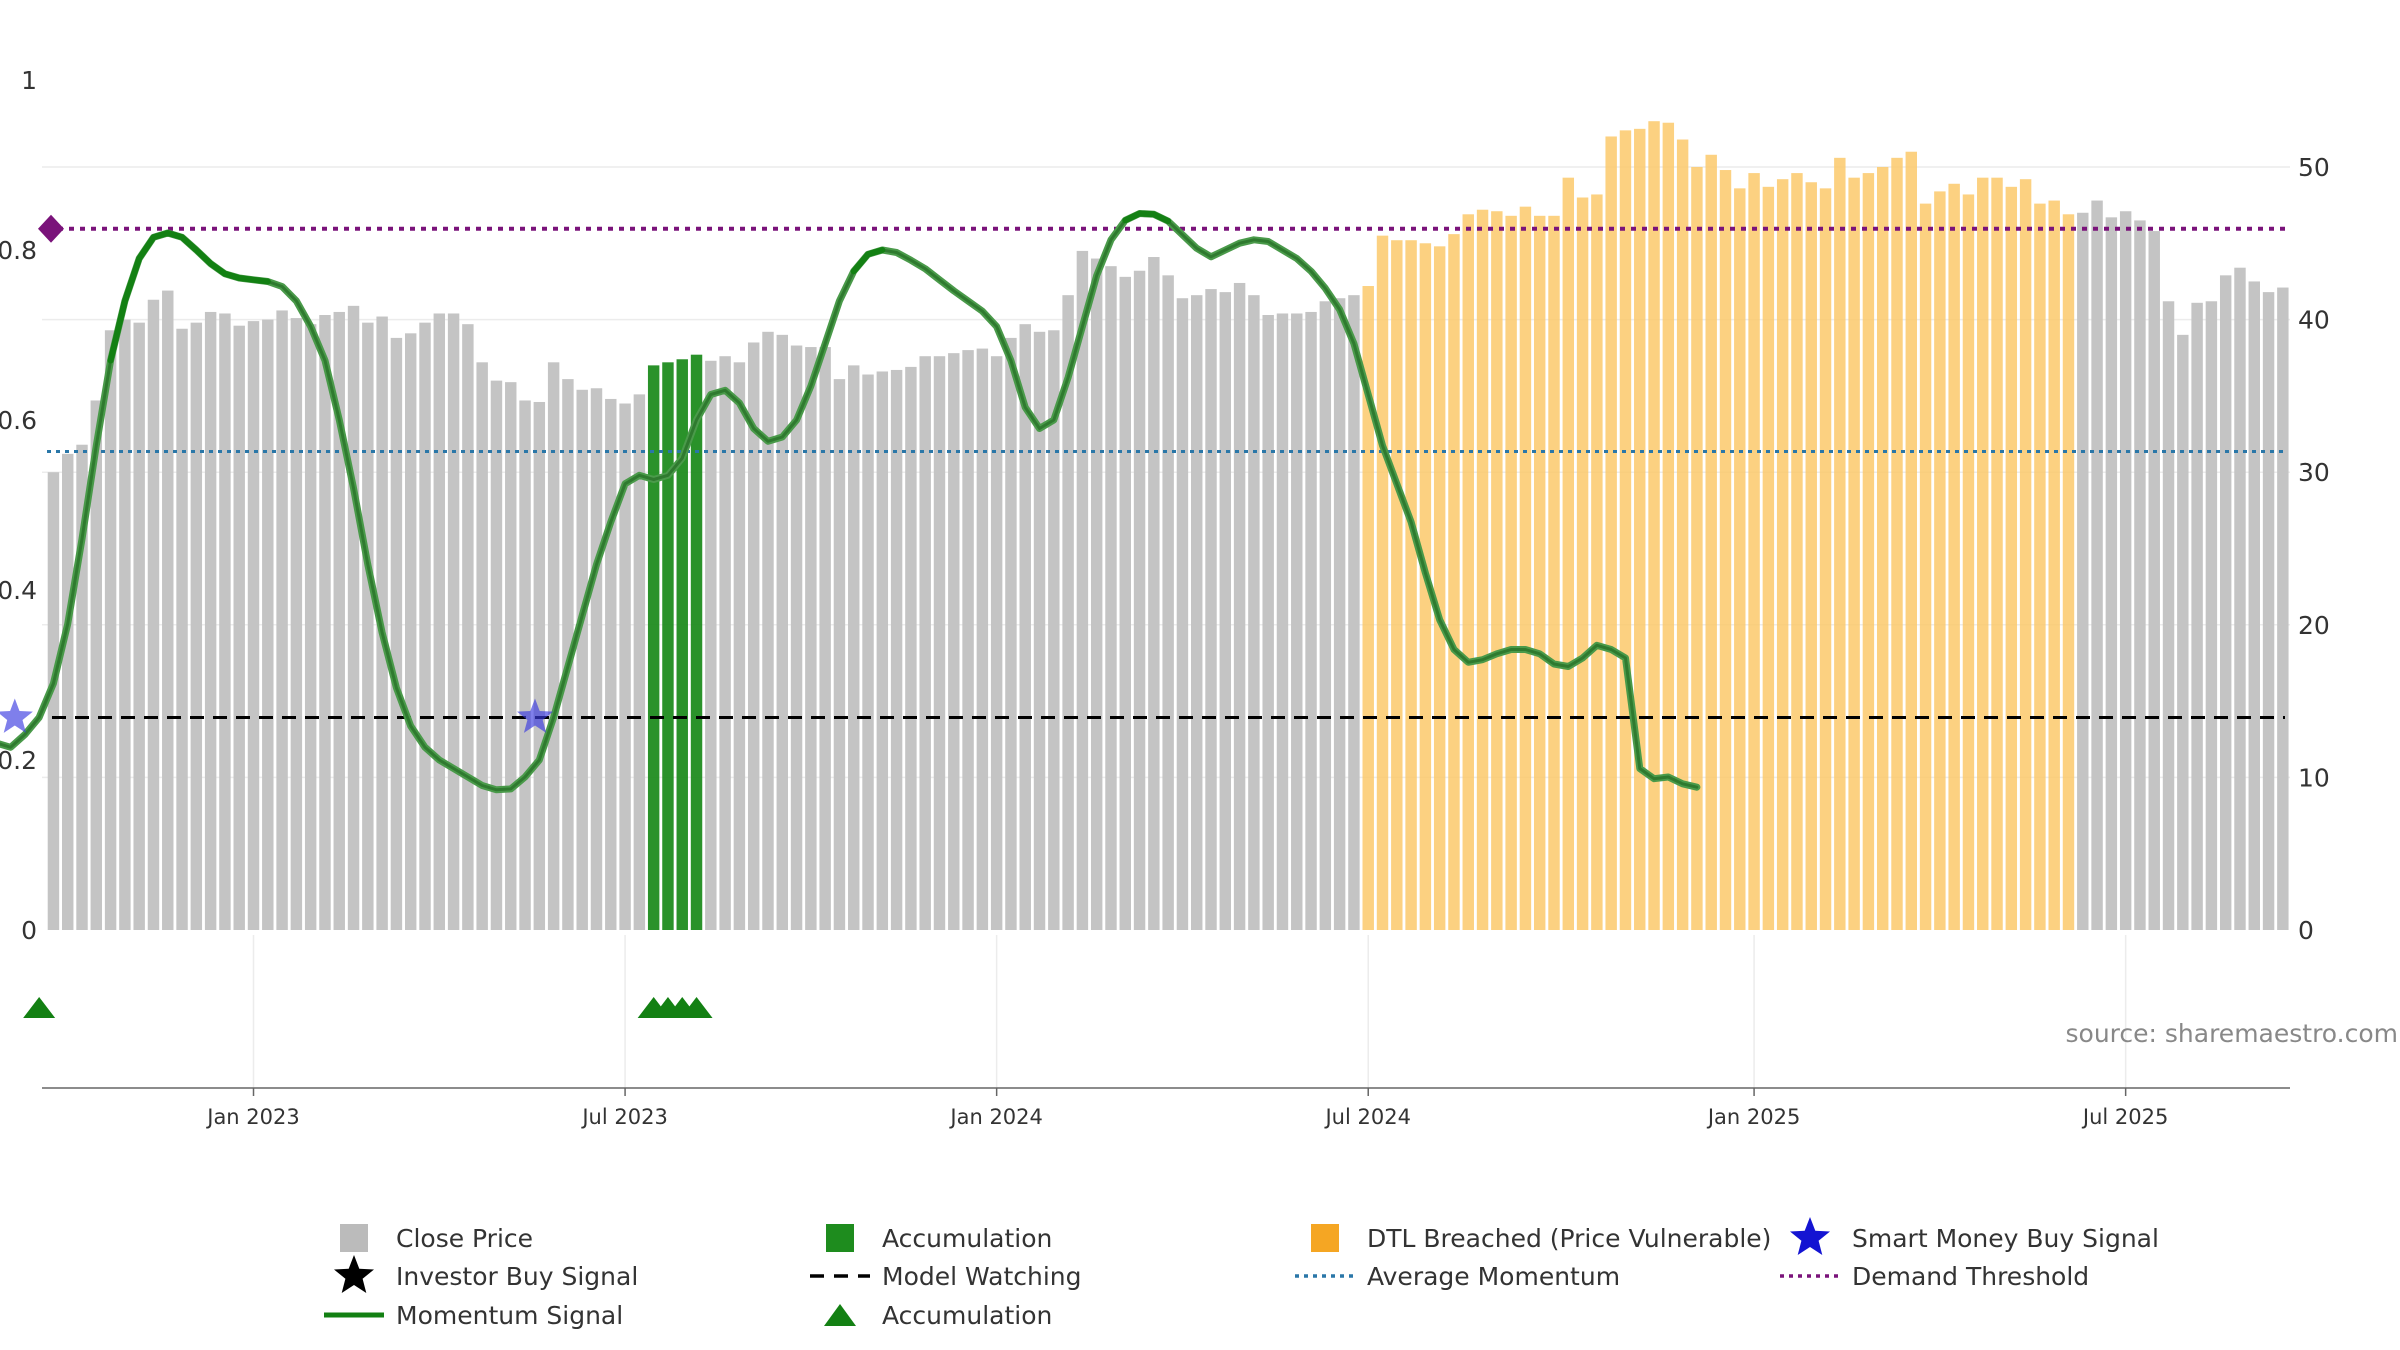 Image resolution: width=2400 pixels, height=1350 pixels. I want to click on left-tick-label: 1, so click(29, 80).